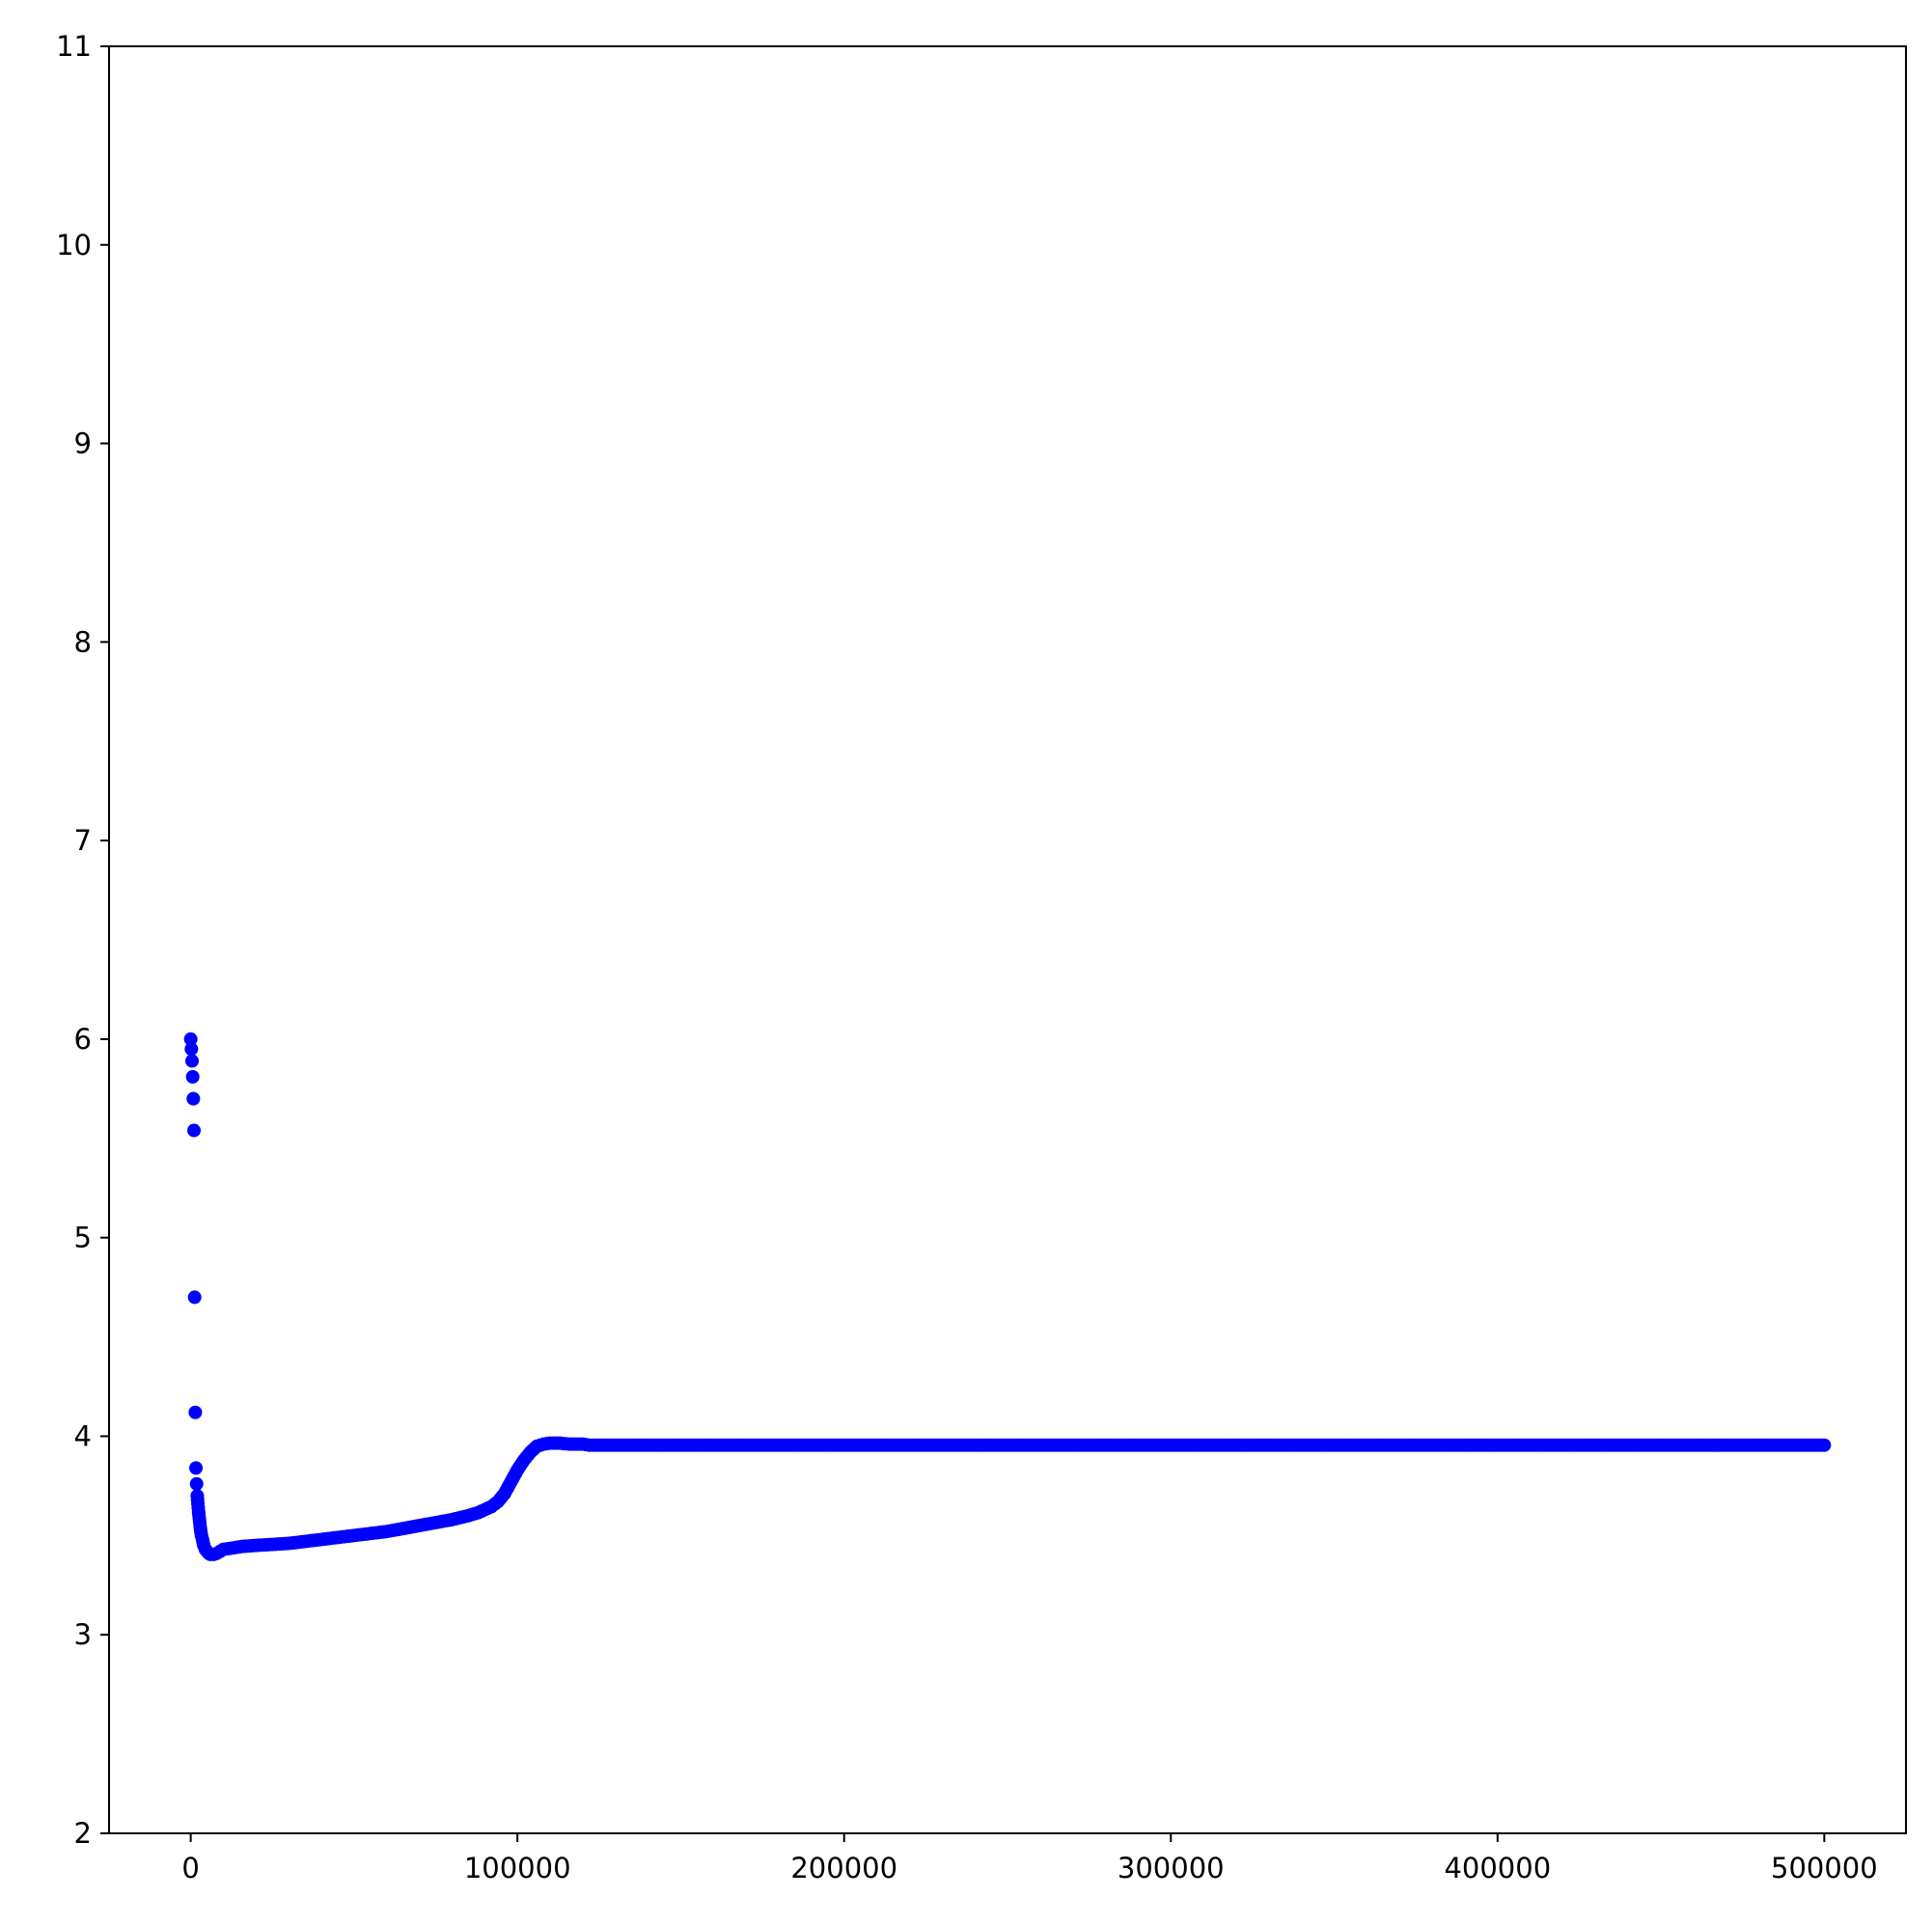 Image resolution: width=1932 pixels, height=1925 pixels. I want to click on y-tick-label: 5, so click(83, 1238).